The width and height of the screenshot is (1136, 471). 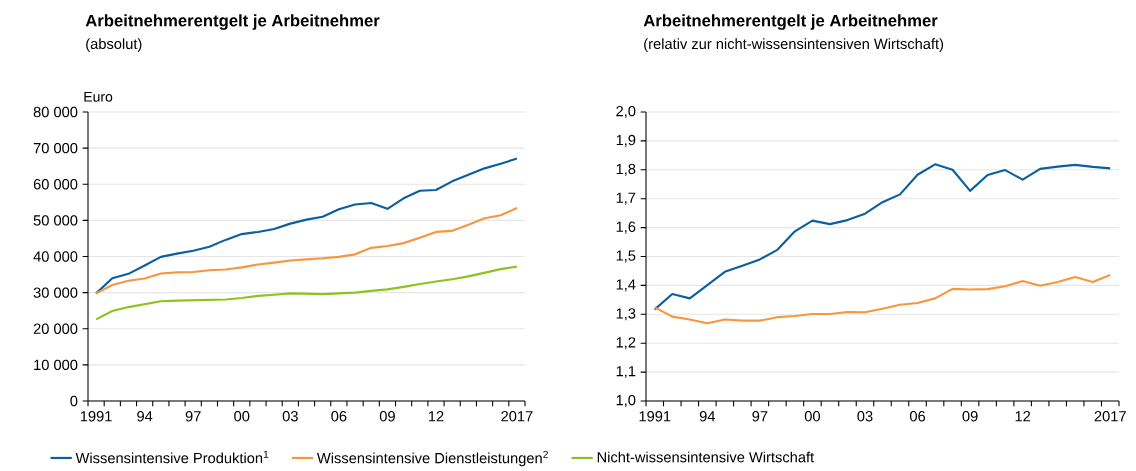 What do you see at coordinates (55, 112) in the screenshot?
I see `y-tick-label: 80 000` at bounding box center [55, 112].